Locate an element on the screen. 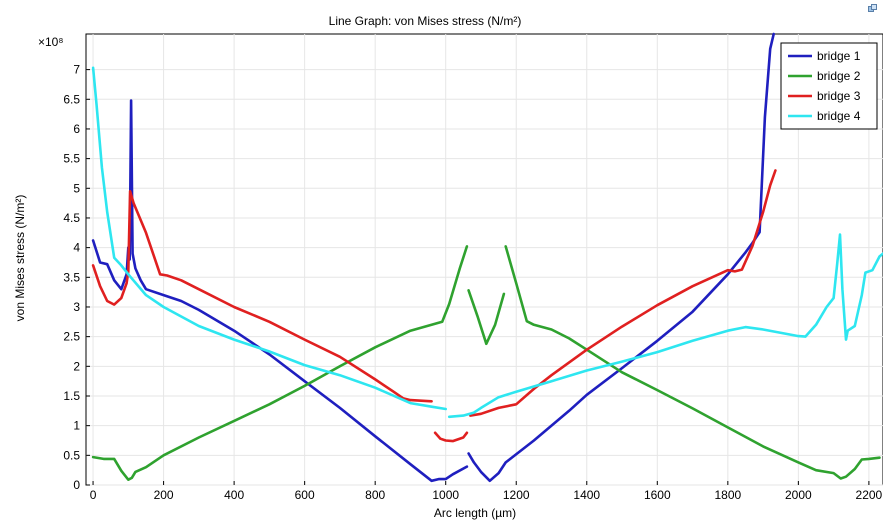 The width and height of the screenshot is (883, 522). y-tick-label: 3 is located at coordinates (76, 307).